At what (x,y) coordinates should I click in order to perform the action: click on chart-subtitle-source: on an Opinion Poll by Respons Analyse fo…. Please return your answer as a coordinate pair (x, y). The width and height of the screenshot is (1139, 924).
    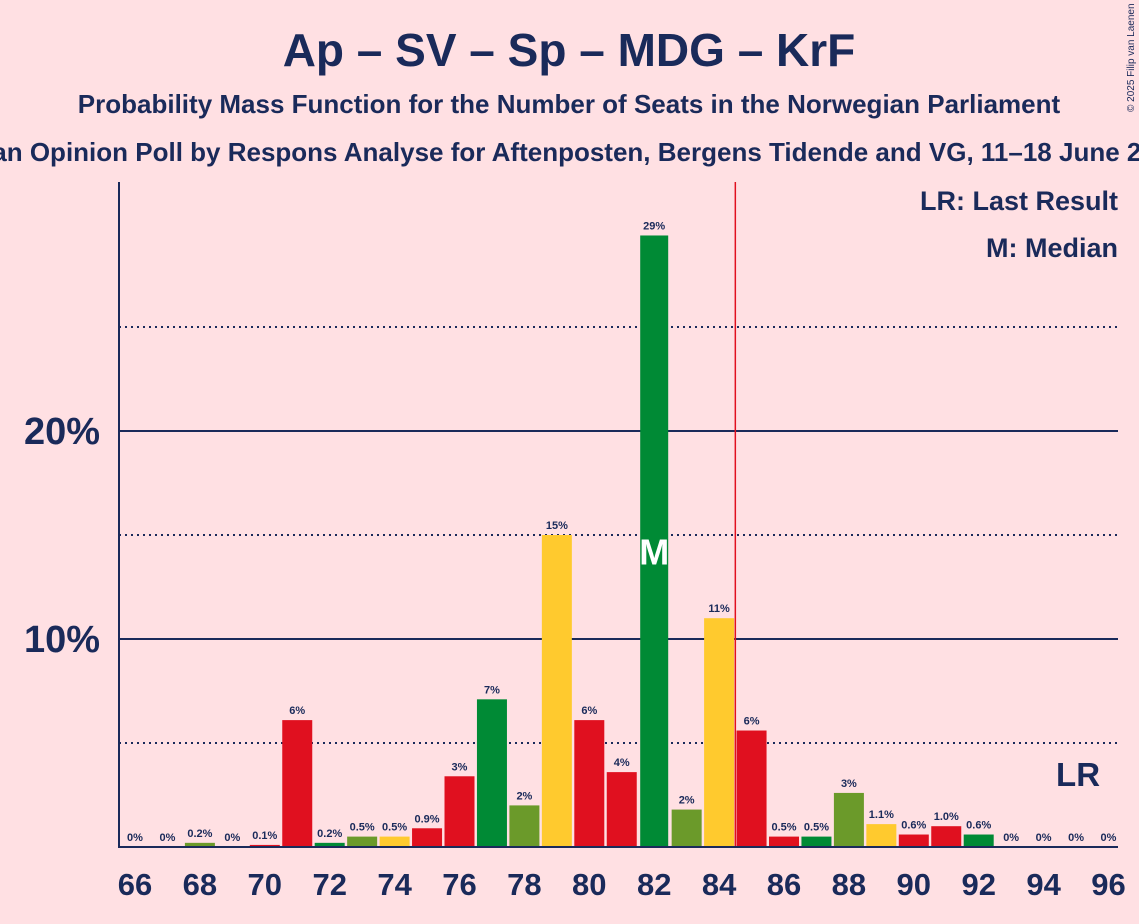
    Looking at the image, I should click on (569, 152).